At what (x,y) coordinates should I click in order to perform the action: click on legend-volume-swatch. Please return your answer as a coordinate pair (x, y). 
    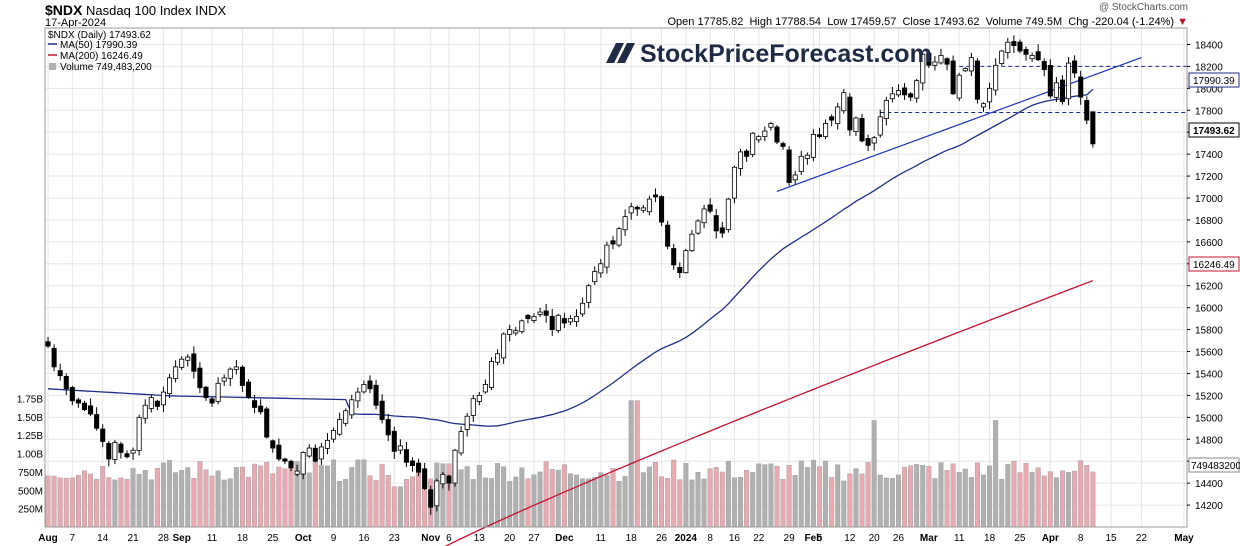
    Looking at the image, I should click on (52, 66).